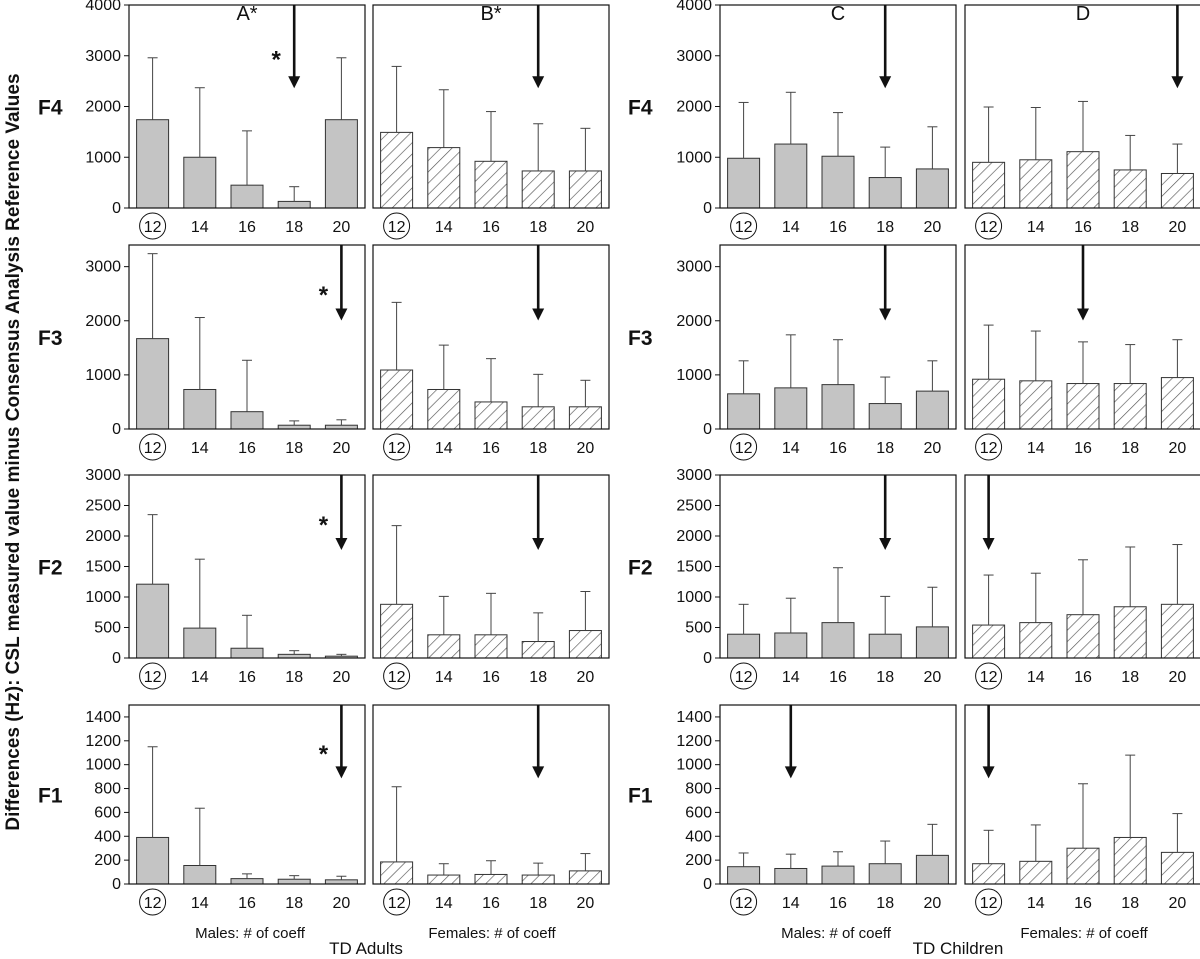 This screenshot has height=959, width=1200. Describe the element at coordinates (491, 810) in the screenshot. I see `panel-F1-B: 12 14 16 18 20` at that location.